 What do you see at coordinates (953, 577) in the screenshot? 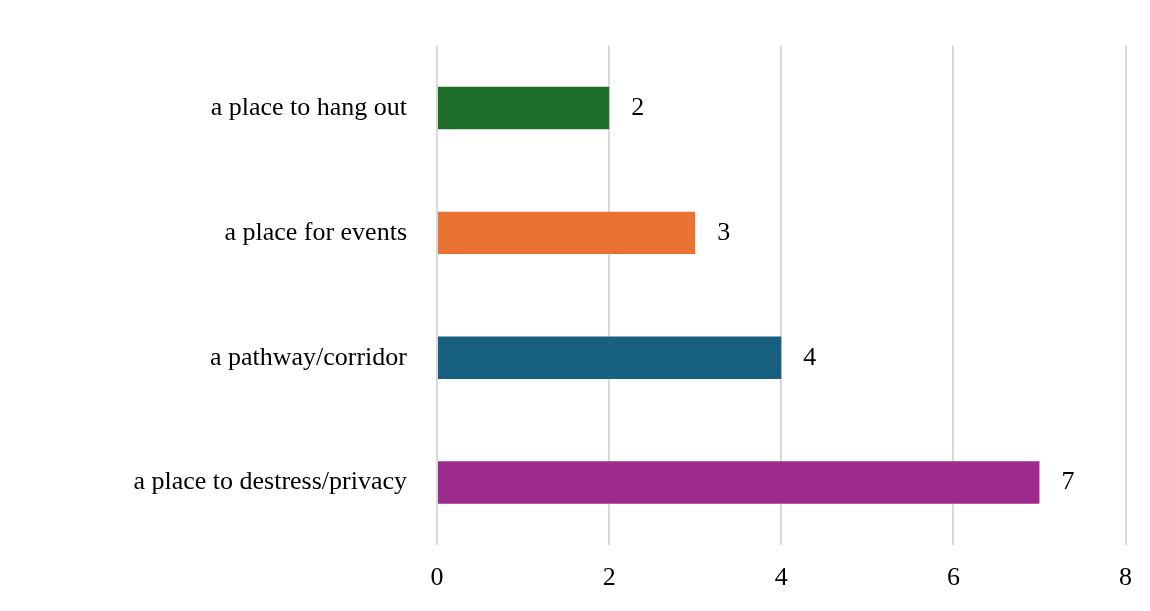
I see `x-tick-label: 6` at bounding box center [953, 577].